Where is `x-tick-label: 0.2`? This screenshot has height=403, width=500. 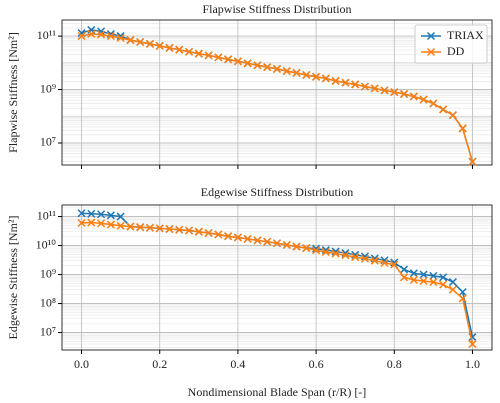 x-tick-label: 0.2 is located at coordinates (159, 364).